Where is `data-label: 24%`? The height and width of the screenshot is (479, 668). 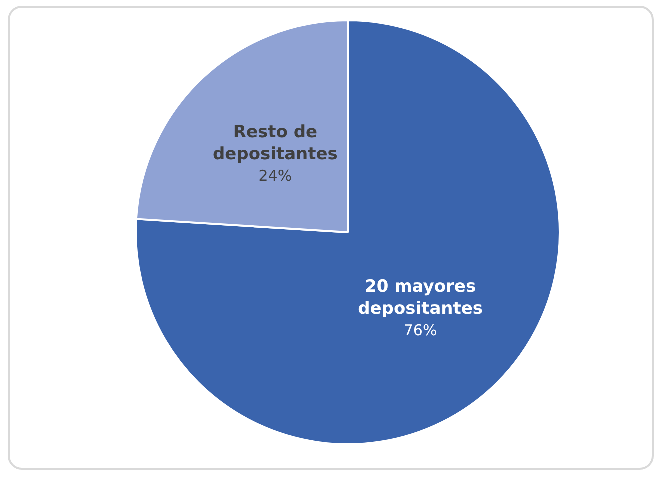
data-label: 24% is located at coordinates (275, 176).